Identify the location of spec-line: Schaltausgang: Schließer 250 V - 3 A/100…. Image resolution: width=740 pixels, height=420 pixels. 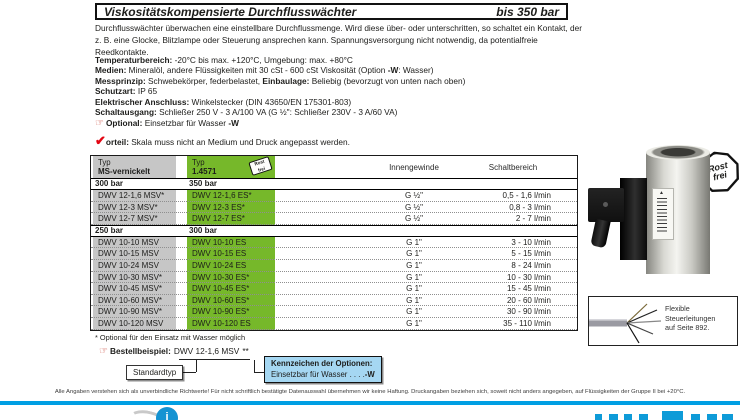
(246, 112).